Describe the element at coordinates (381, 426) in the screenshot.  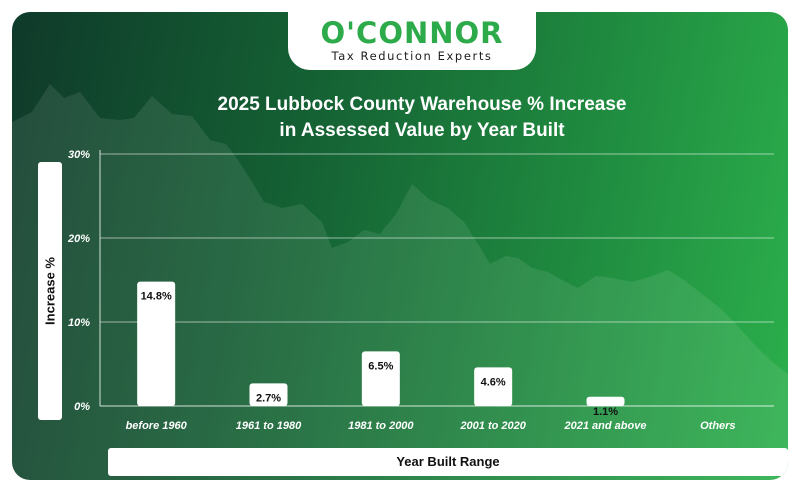
I see `x-tick-label: 1981 to 2000` at that location.